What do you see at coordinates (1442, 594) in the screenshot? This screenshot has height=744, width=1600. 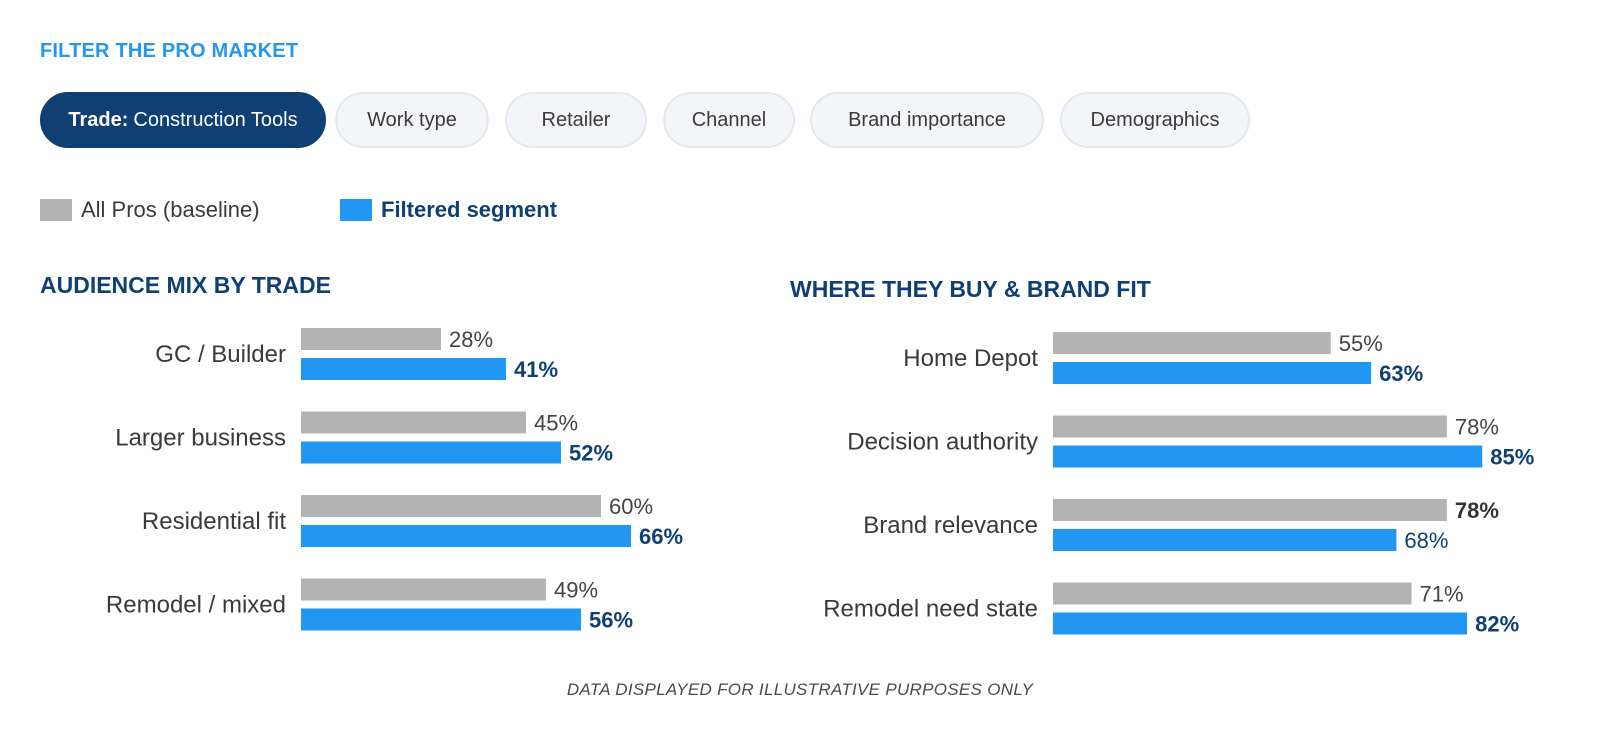 I see `value-label-baseline: 71%` at bounding box center [1442, 594].